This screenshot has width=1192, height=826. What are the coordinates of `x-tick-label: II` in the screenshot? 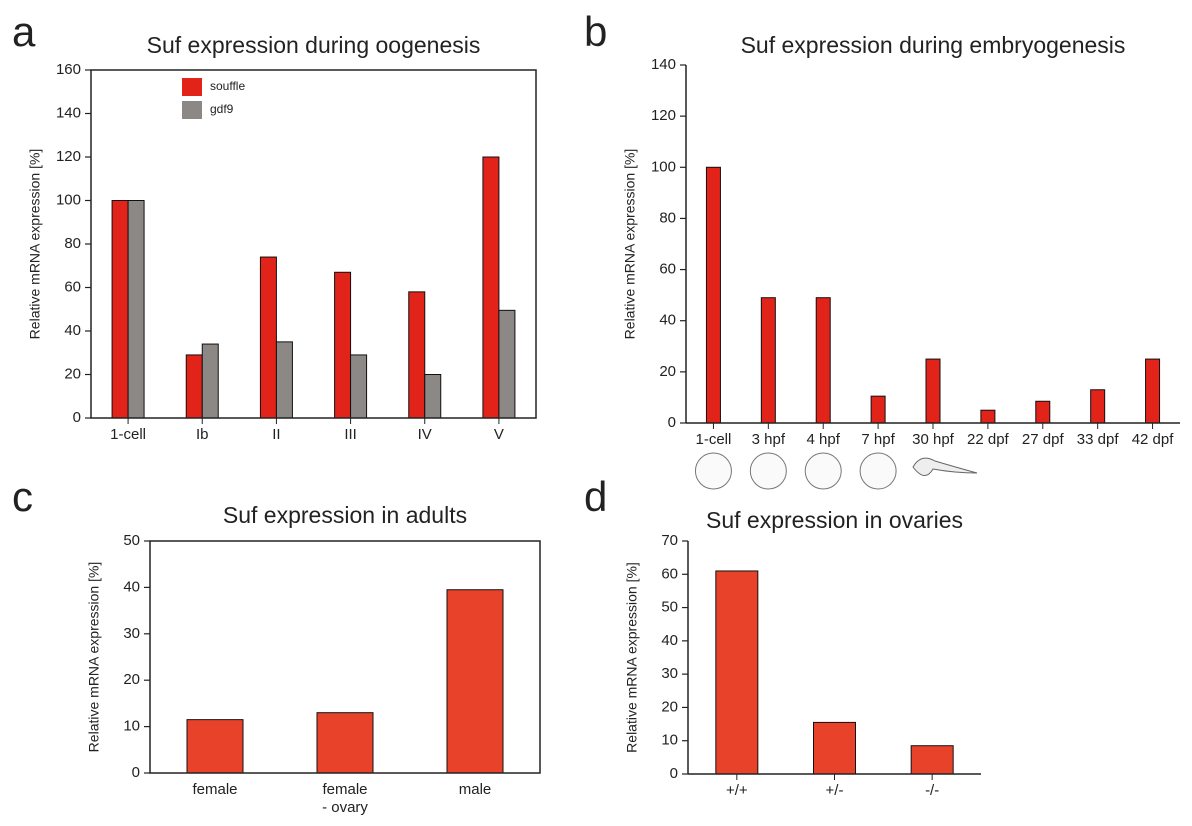 It's located at (276, 434).